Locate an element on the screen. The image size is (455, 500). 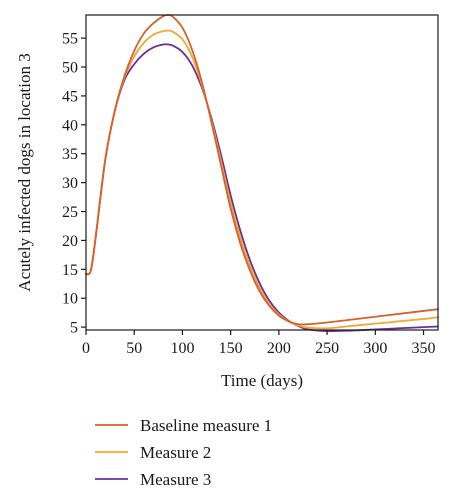
legend-label: Baseline measure 1 is located at coordinates (206, 425).